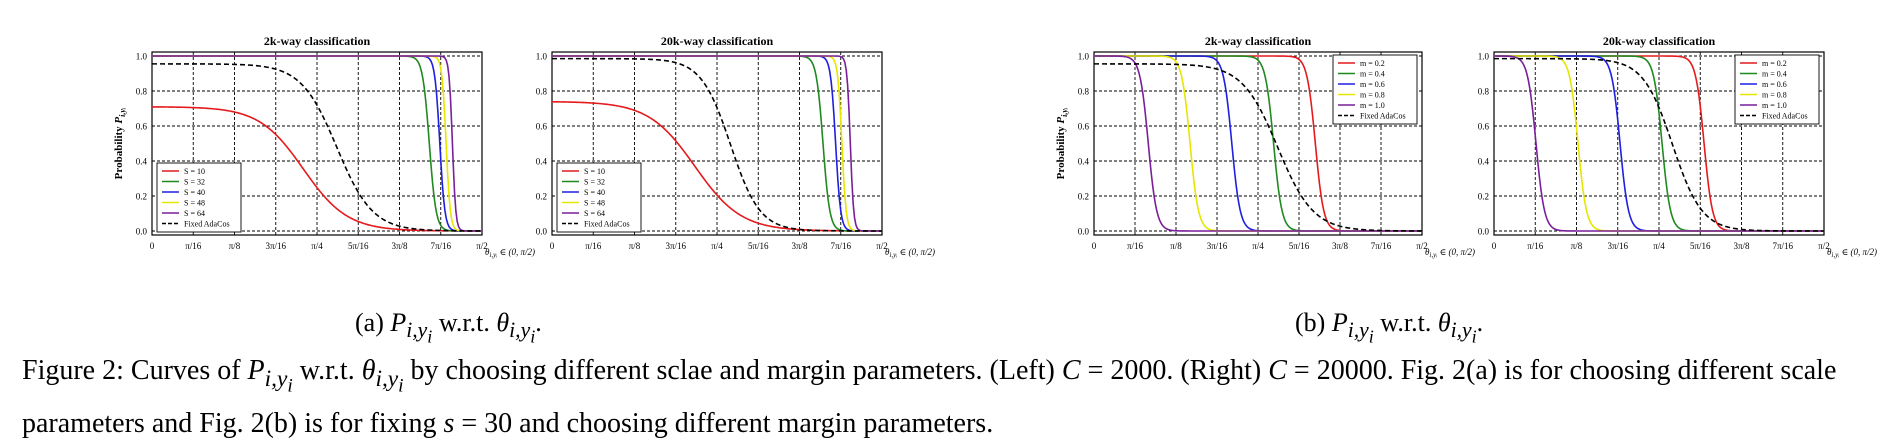 This screenshot has width=1884, height=443. I want to click on caption-s-var: s, so click(449, 424).